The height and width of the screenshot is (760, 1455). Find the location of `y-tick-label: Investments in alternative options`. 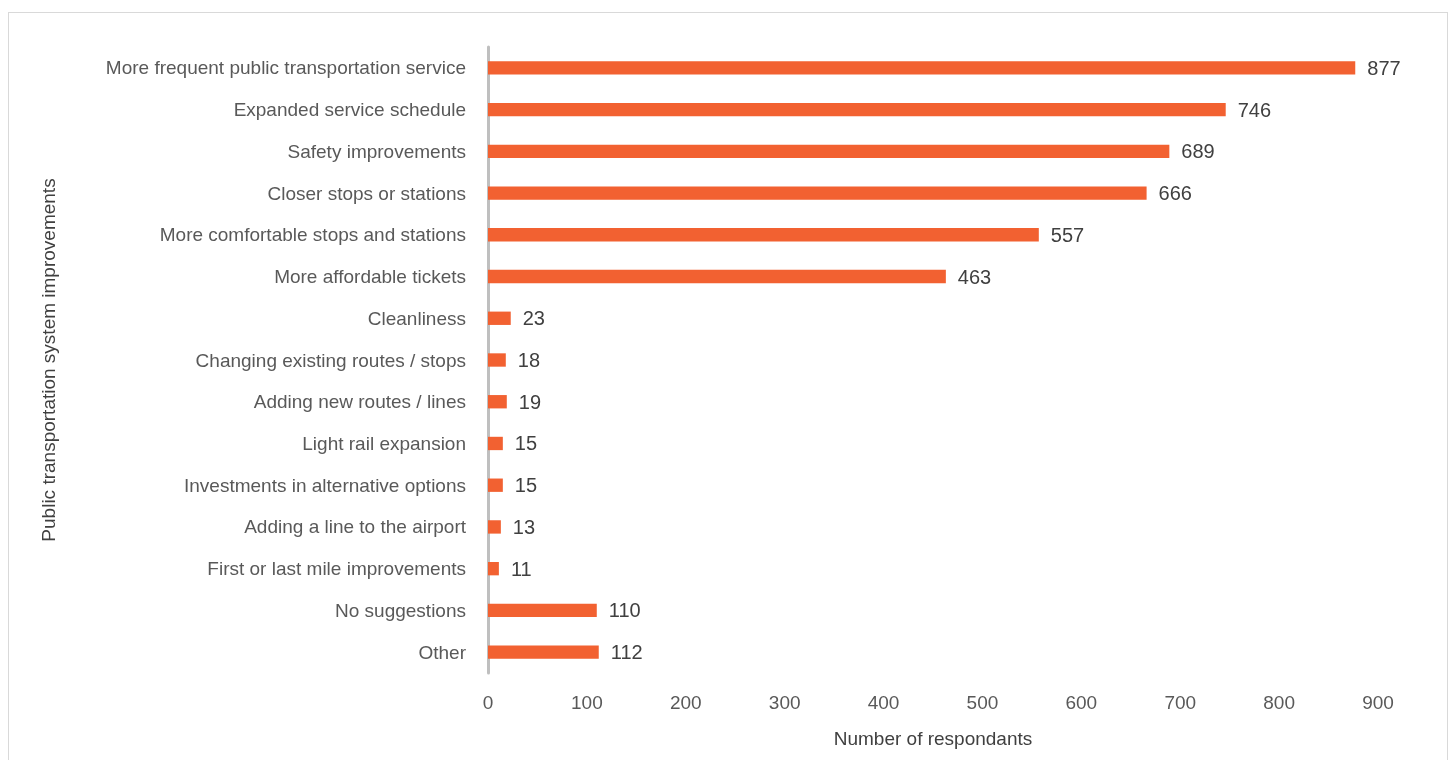

y-tick-label: Investments in alternative options is located at coordinates (325, 485).